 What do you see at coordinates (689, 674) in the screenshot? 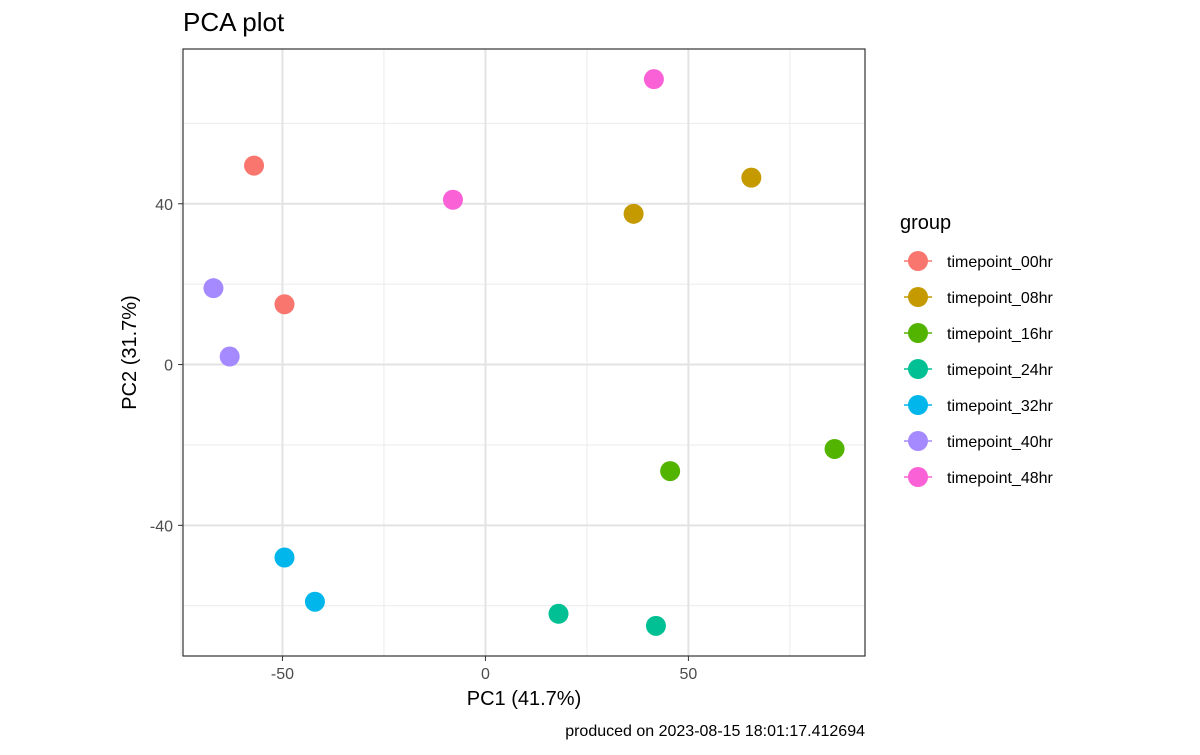
I see `x-tick-label: 50` at bounding box center [689, 674].